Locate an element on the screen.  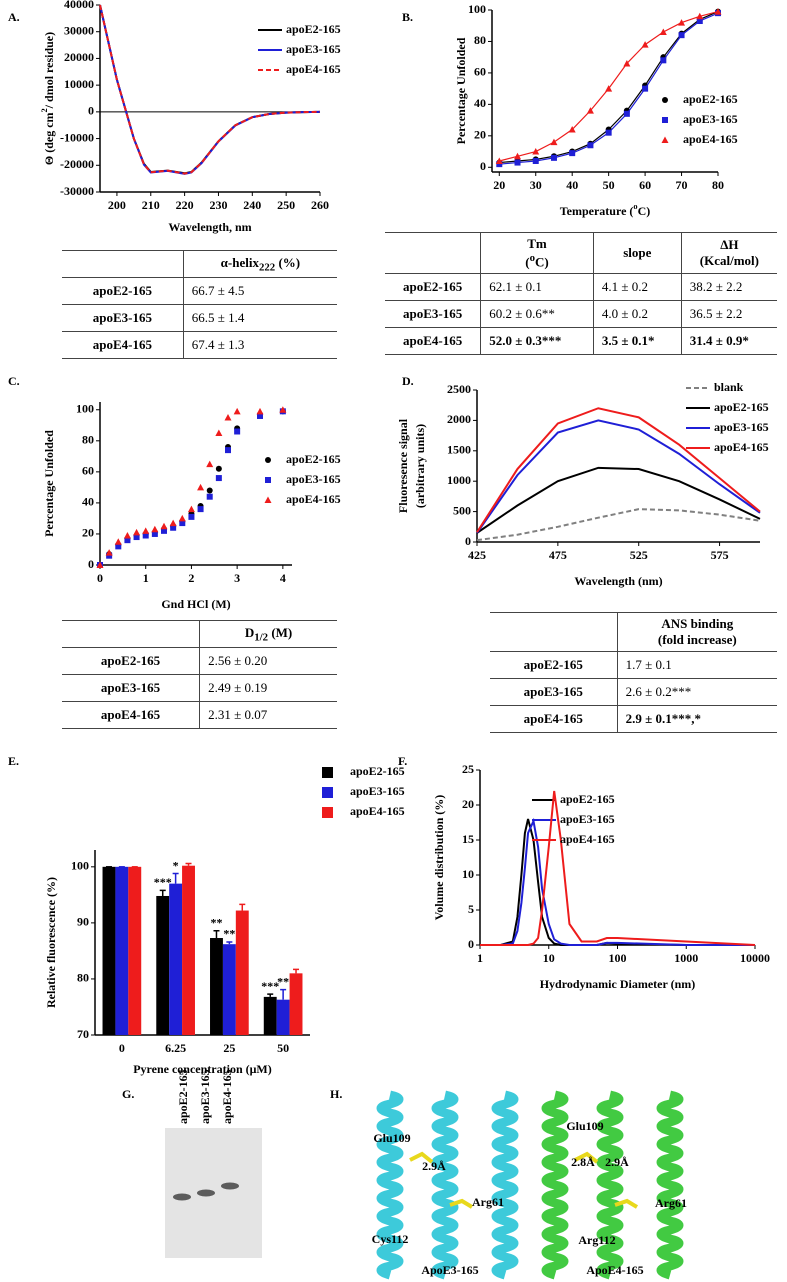
cell-text: ANS binding is located at coordinates (697, 623).